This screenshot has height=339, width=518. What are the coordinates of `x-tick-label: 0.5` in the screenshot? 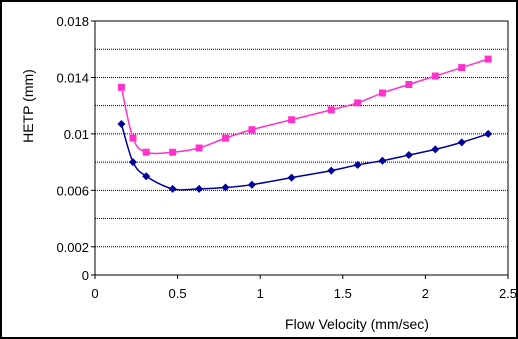 It's located at (178, 293).